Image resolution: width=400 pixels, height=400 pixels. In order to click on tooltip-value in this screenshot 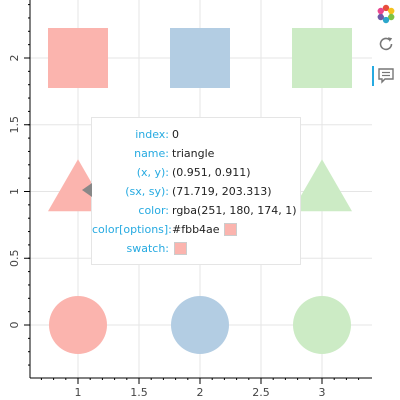, I will do `click(179, 248)`.